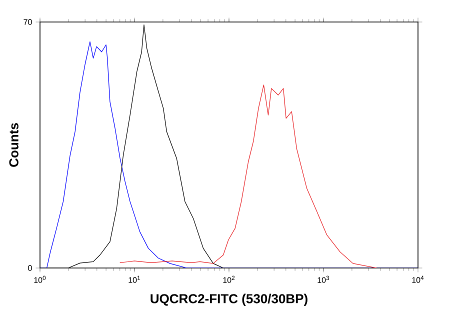  Describe the element at coordinates (13, 145) in the screenshot. I see `y-axis-title: Counts` at that location.